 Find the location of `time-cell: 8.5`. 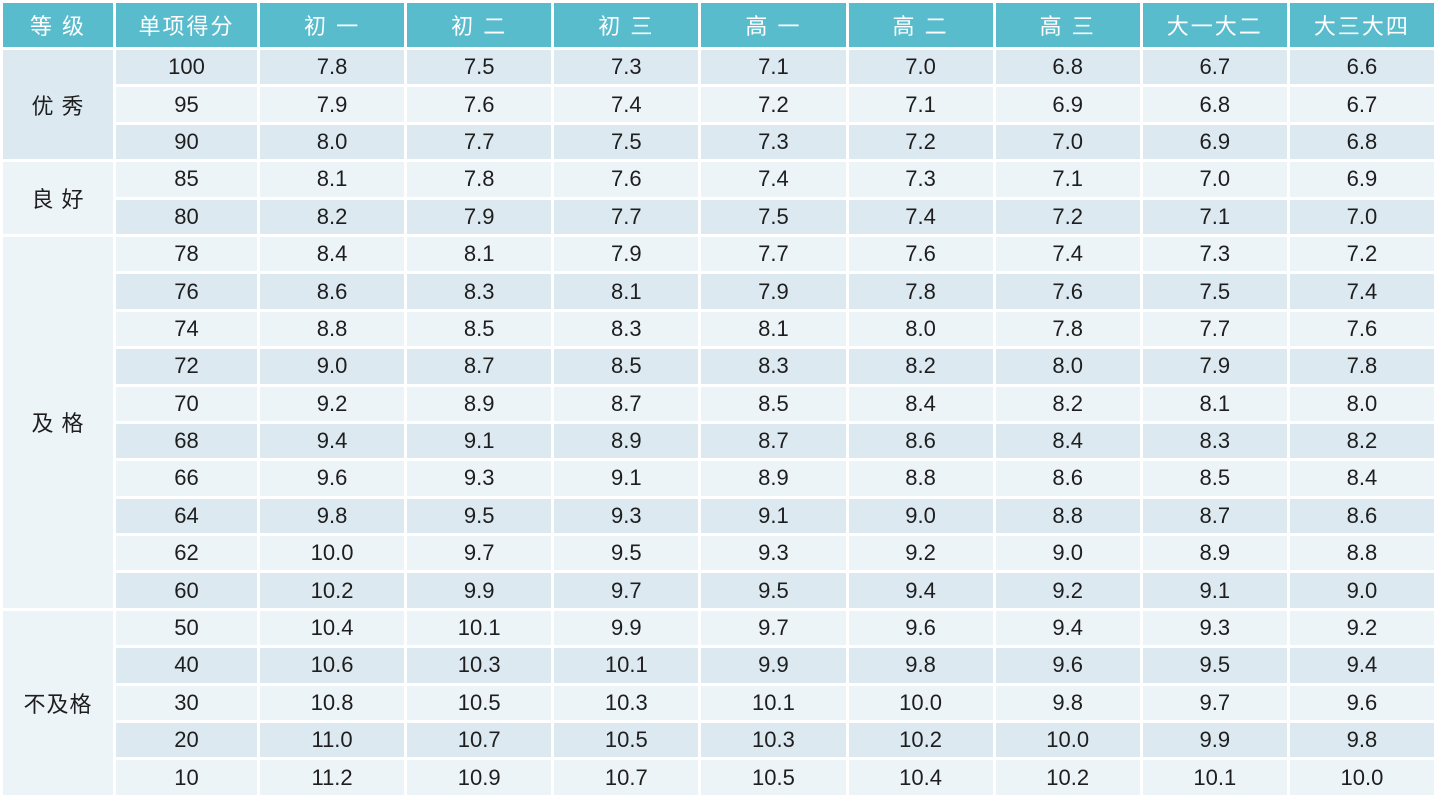

time-cell: 8.5 is located at coordinates (773, 403).